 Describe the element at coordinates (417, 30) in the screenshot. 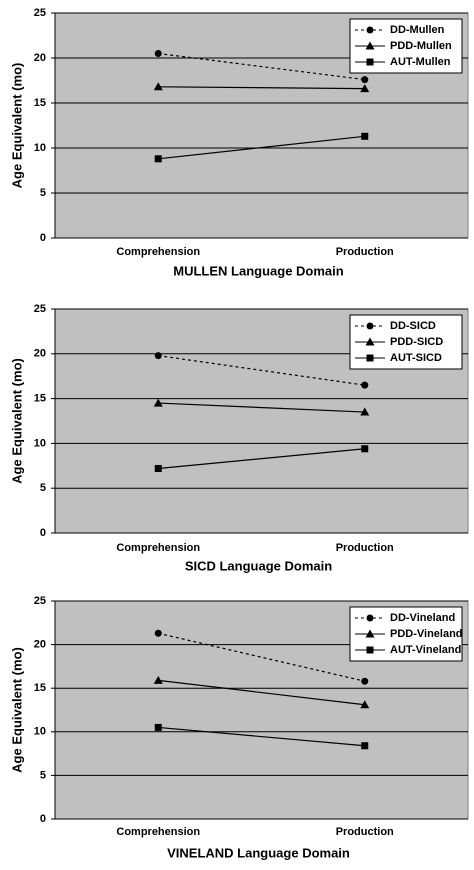

I see `legend-label: DD-Mullen` at that location.